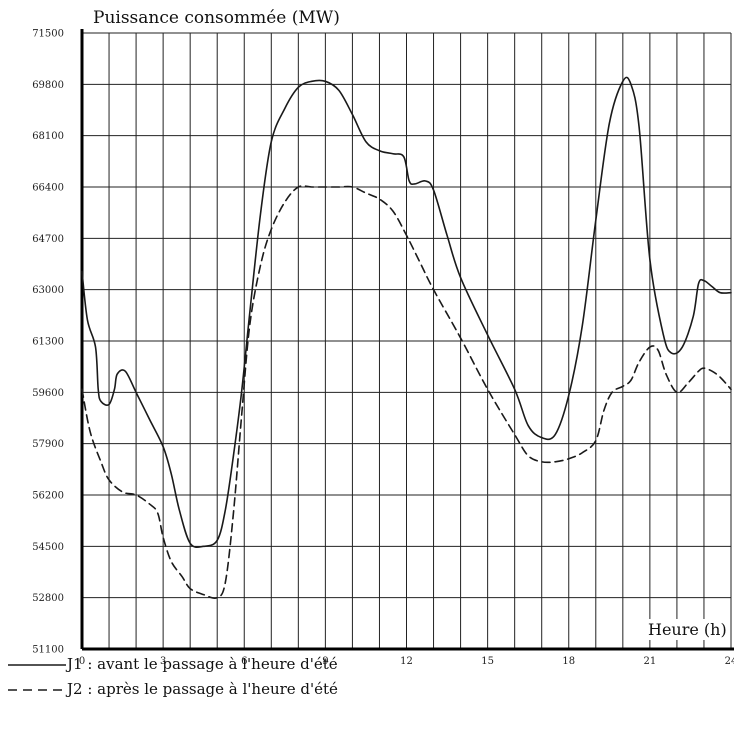 The image size is (734, 735). I want to click on x-axis-label-background, so click(687, 629).